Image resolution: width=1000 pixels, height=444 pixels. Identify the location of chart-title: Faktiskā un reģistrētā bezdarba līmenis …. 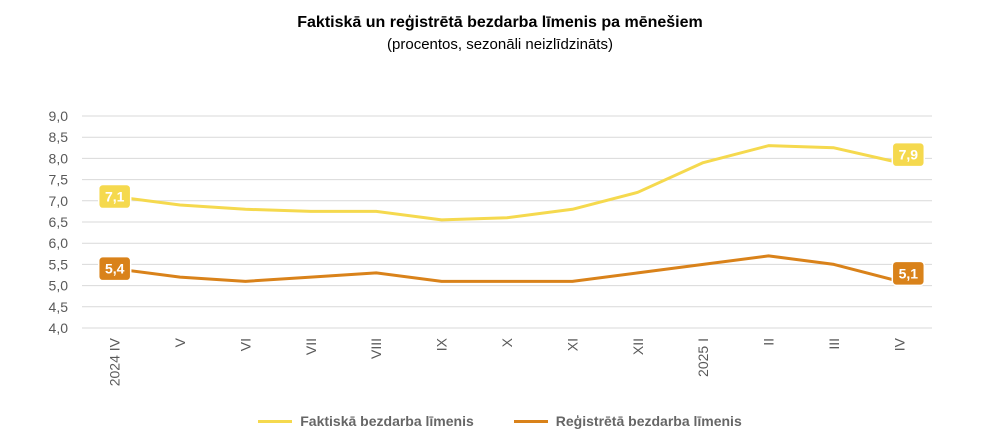
(500, 22).